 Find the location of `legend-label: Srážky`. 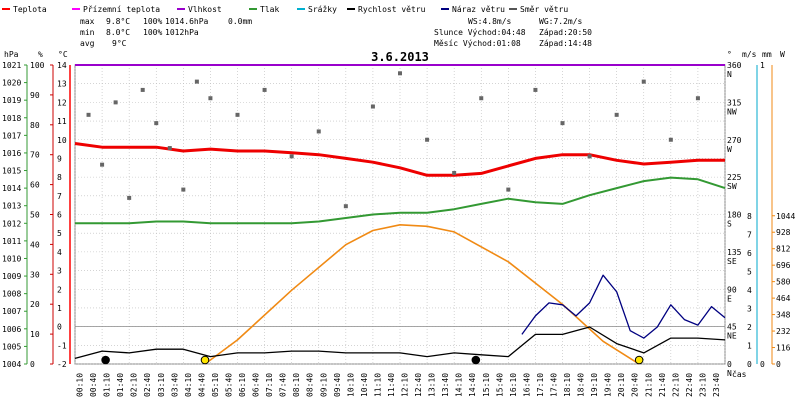

legend-label: Srážky is located at coordinates (322, 9).